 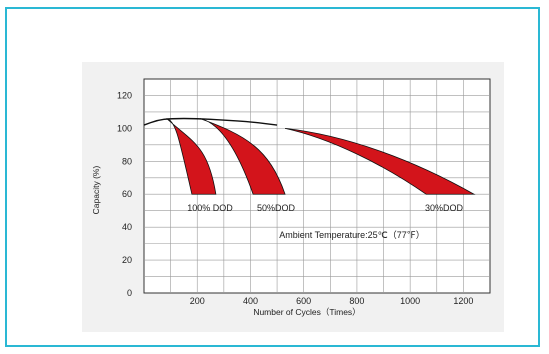 What do you see at coordinates (250, 301) in the screenshot?
I see `x-tick-label: 400` at bounding box center [250, 301].